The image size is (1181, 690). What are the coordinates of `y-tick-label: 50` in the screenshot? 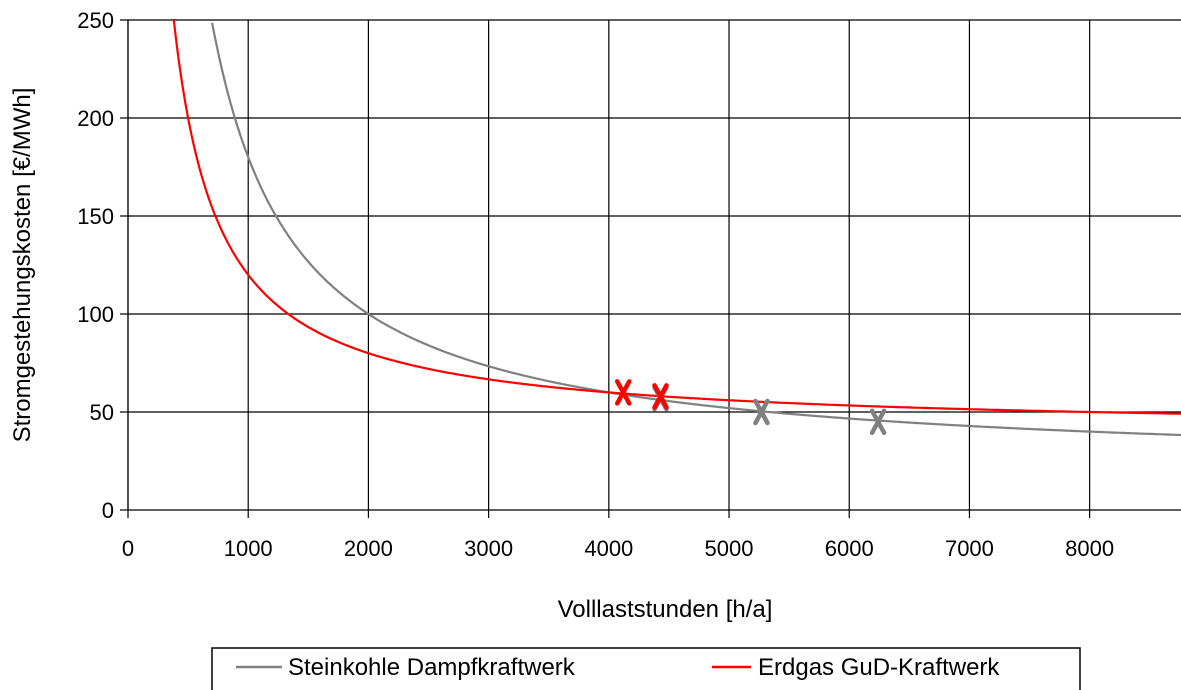 It's located at (102, 412).